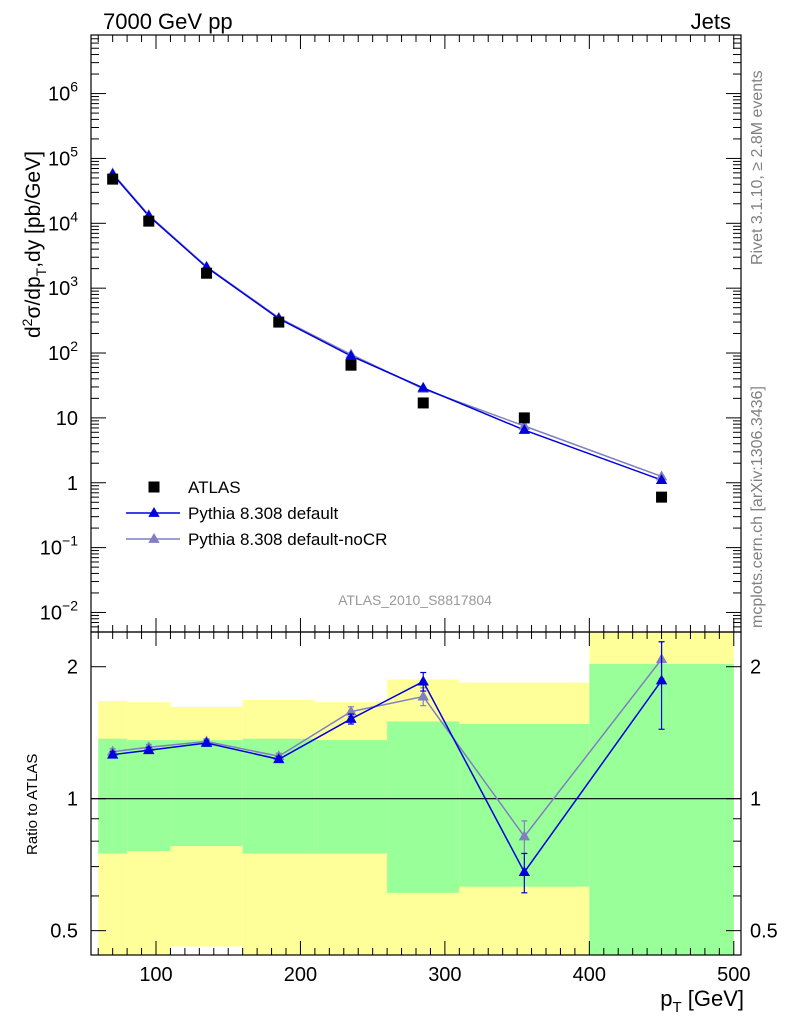  What do you see at coordinates (154, 487) in the screenshot?
I see `legend-atlas-marker` at bounding box center [154, 487].